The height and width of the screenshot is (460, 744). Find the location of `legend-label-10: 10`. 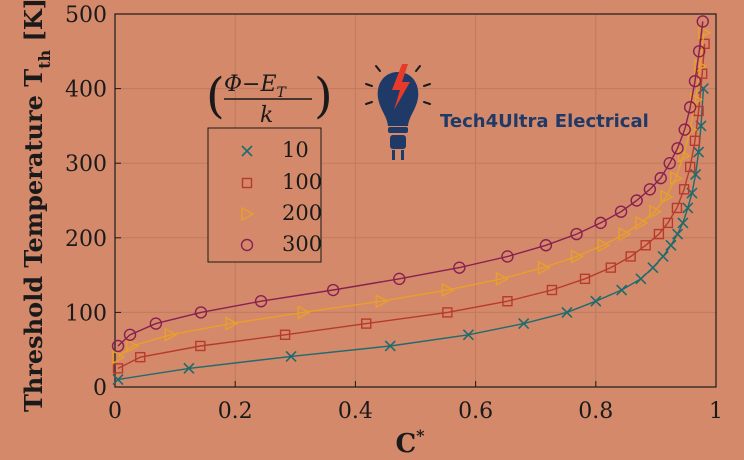

legend-label-10: 10 is located at coordinates (295, 150).